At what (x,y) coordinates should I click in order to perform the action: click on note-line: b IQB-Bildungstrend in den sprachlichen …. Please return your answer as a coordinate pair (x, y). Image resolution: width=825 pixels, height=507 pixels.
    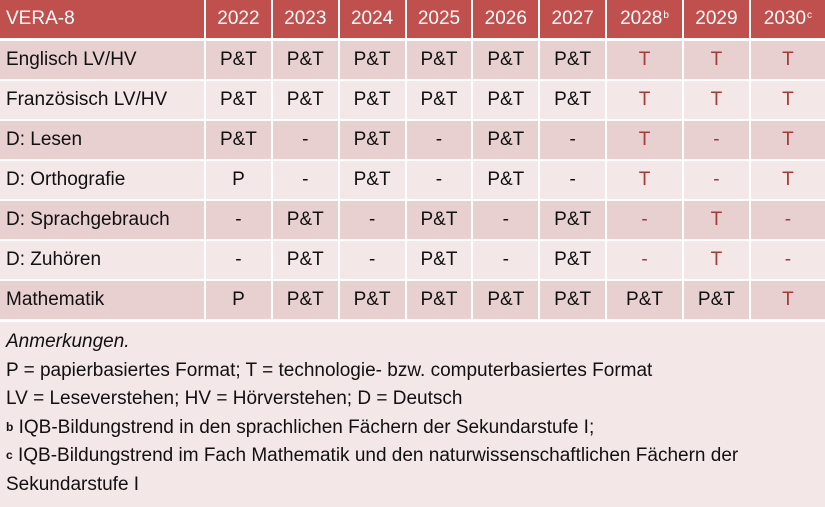
    Looking at the image, I should click on (412, 428).